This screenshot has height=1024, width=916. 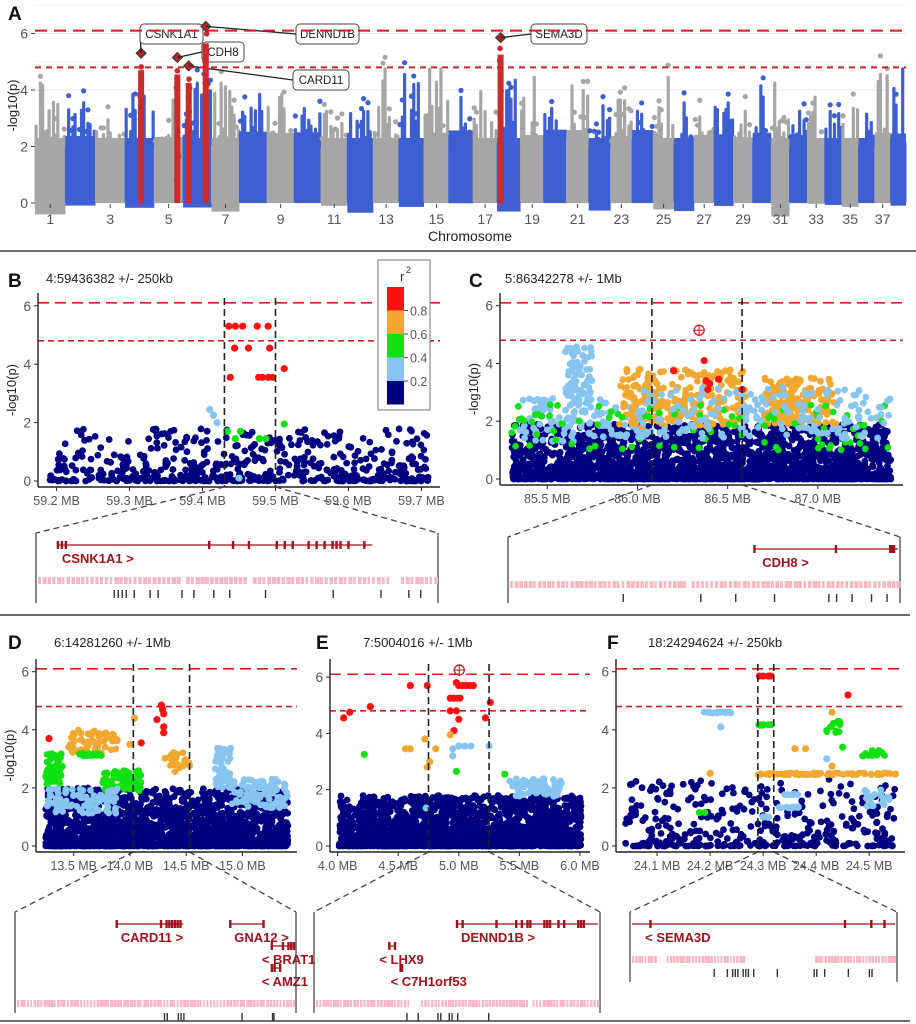 I want to click on y-tick-label: 6, so click(x=24, y=33).